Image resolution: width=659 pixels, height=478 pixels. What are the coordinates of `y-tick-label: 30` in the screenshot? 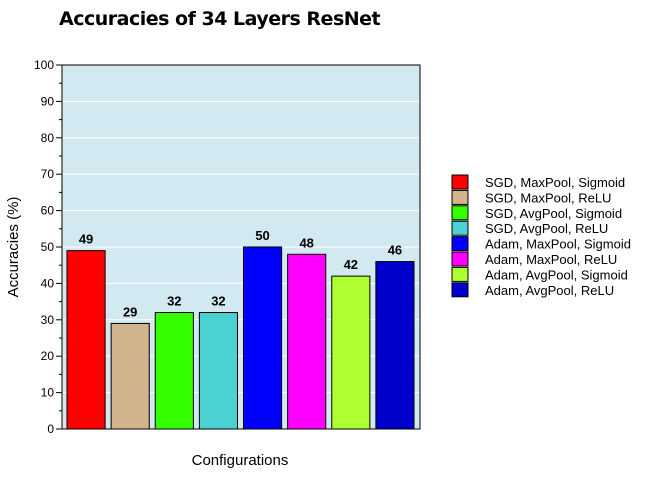 It's located at (48, 320).